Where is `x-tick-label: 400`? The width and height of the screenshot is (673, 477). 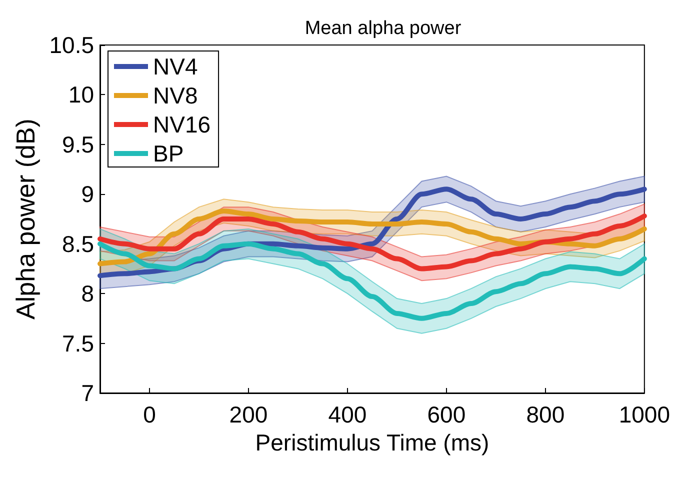
x-tick-label: 400 is located at coordinates (347, 415).